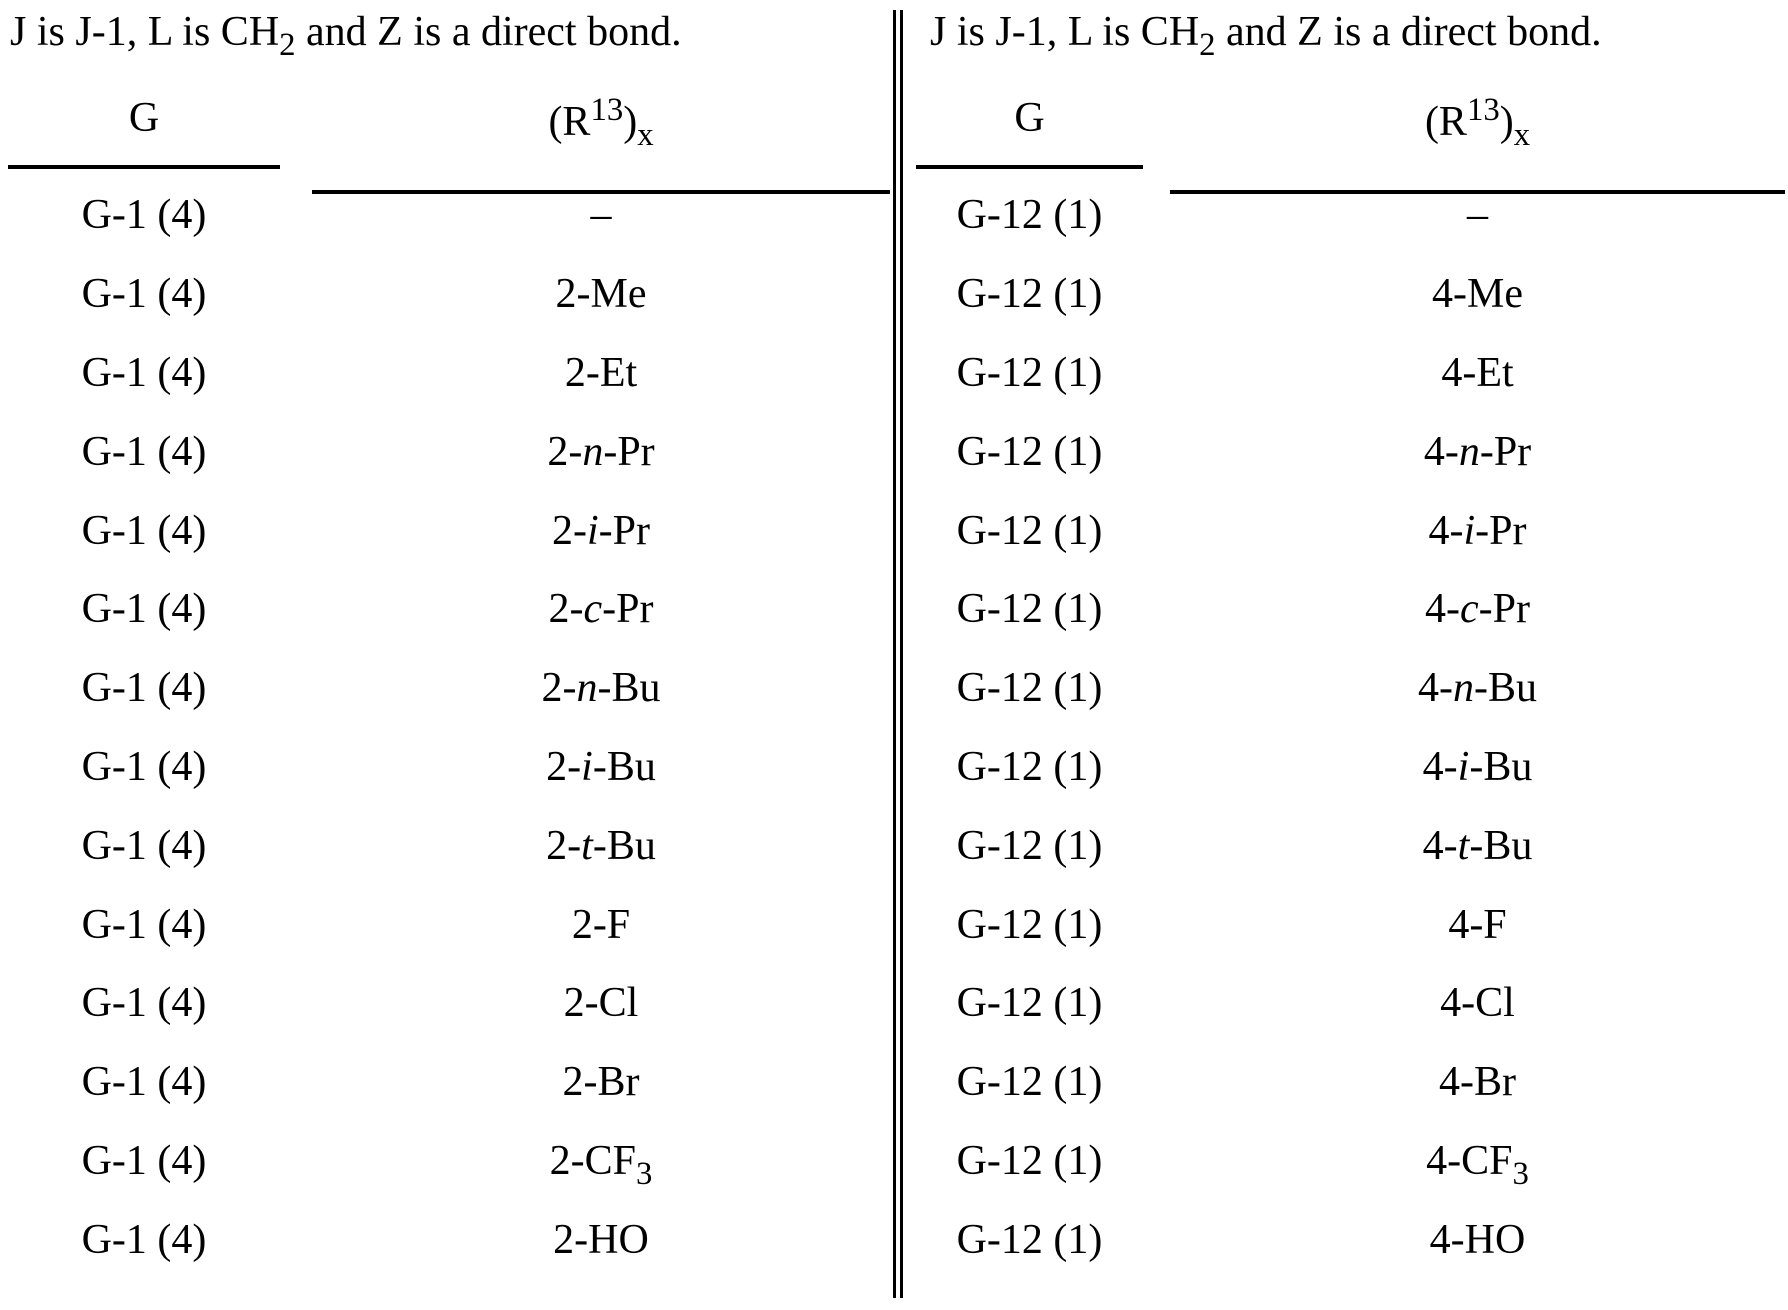 Image resolution: width=1788 pixels, height=1310 pixels. Describe the element at coordinates (1350, 373) in the screenshot. I see `table-row: G-12 (1) 4-Et` at that location.